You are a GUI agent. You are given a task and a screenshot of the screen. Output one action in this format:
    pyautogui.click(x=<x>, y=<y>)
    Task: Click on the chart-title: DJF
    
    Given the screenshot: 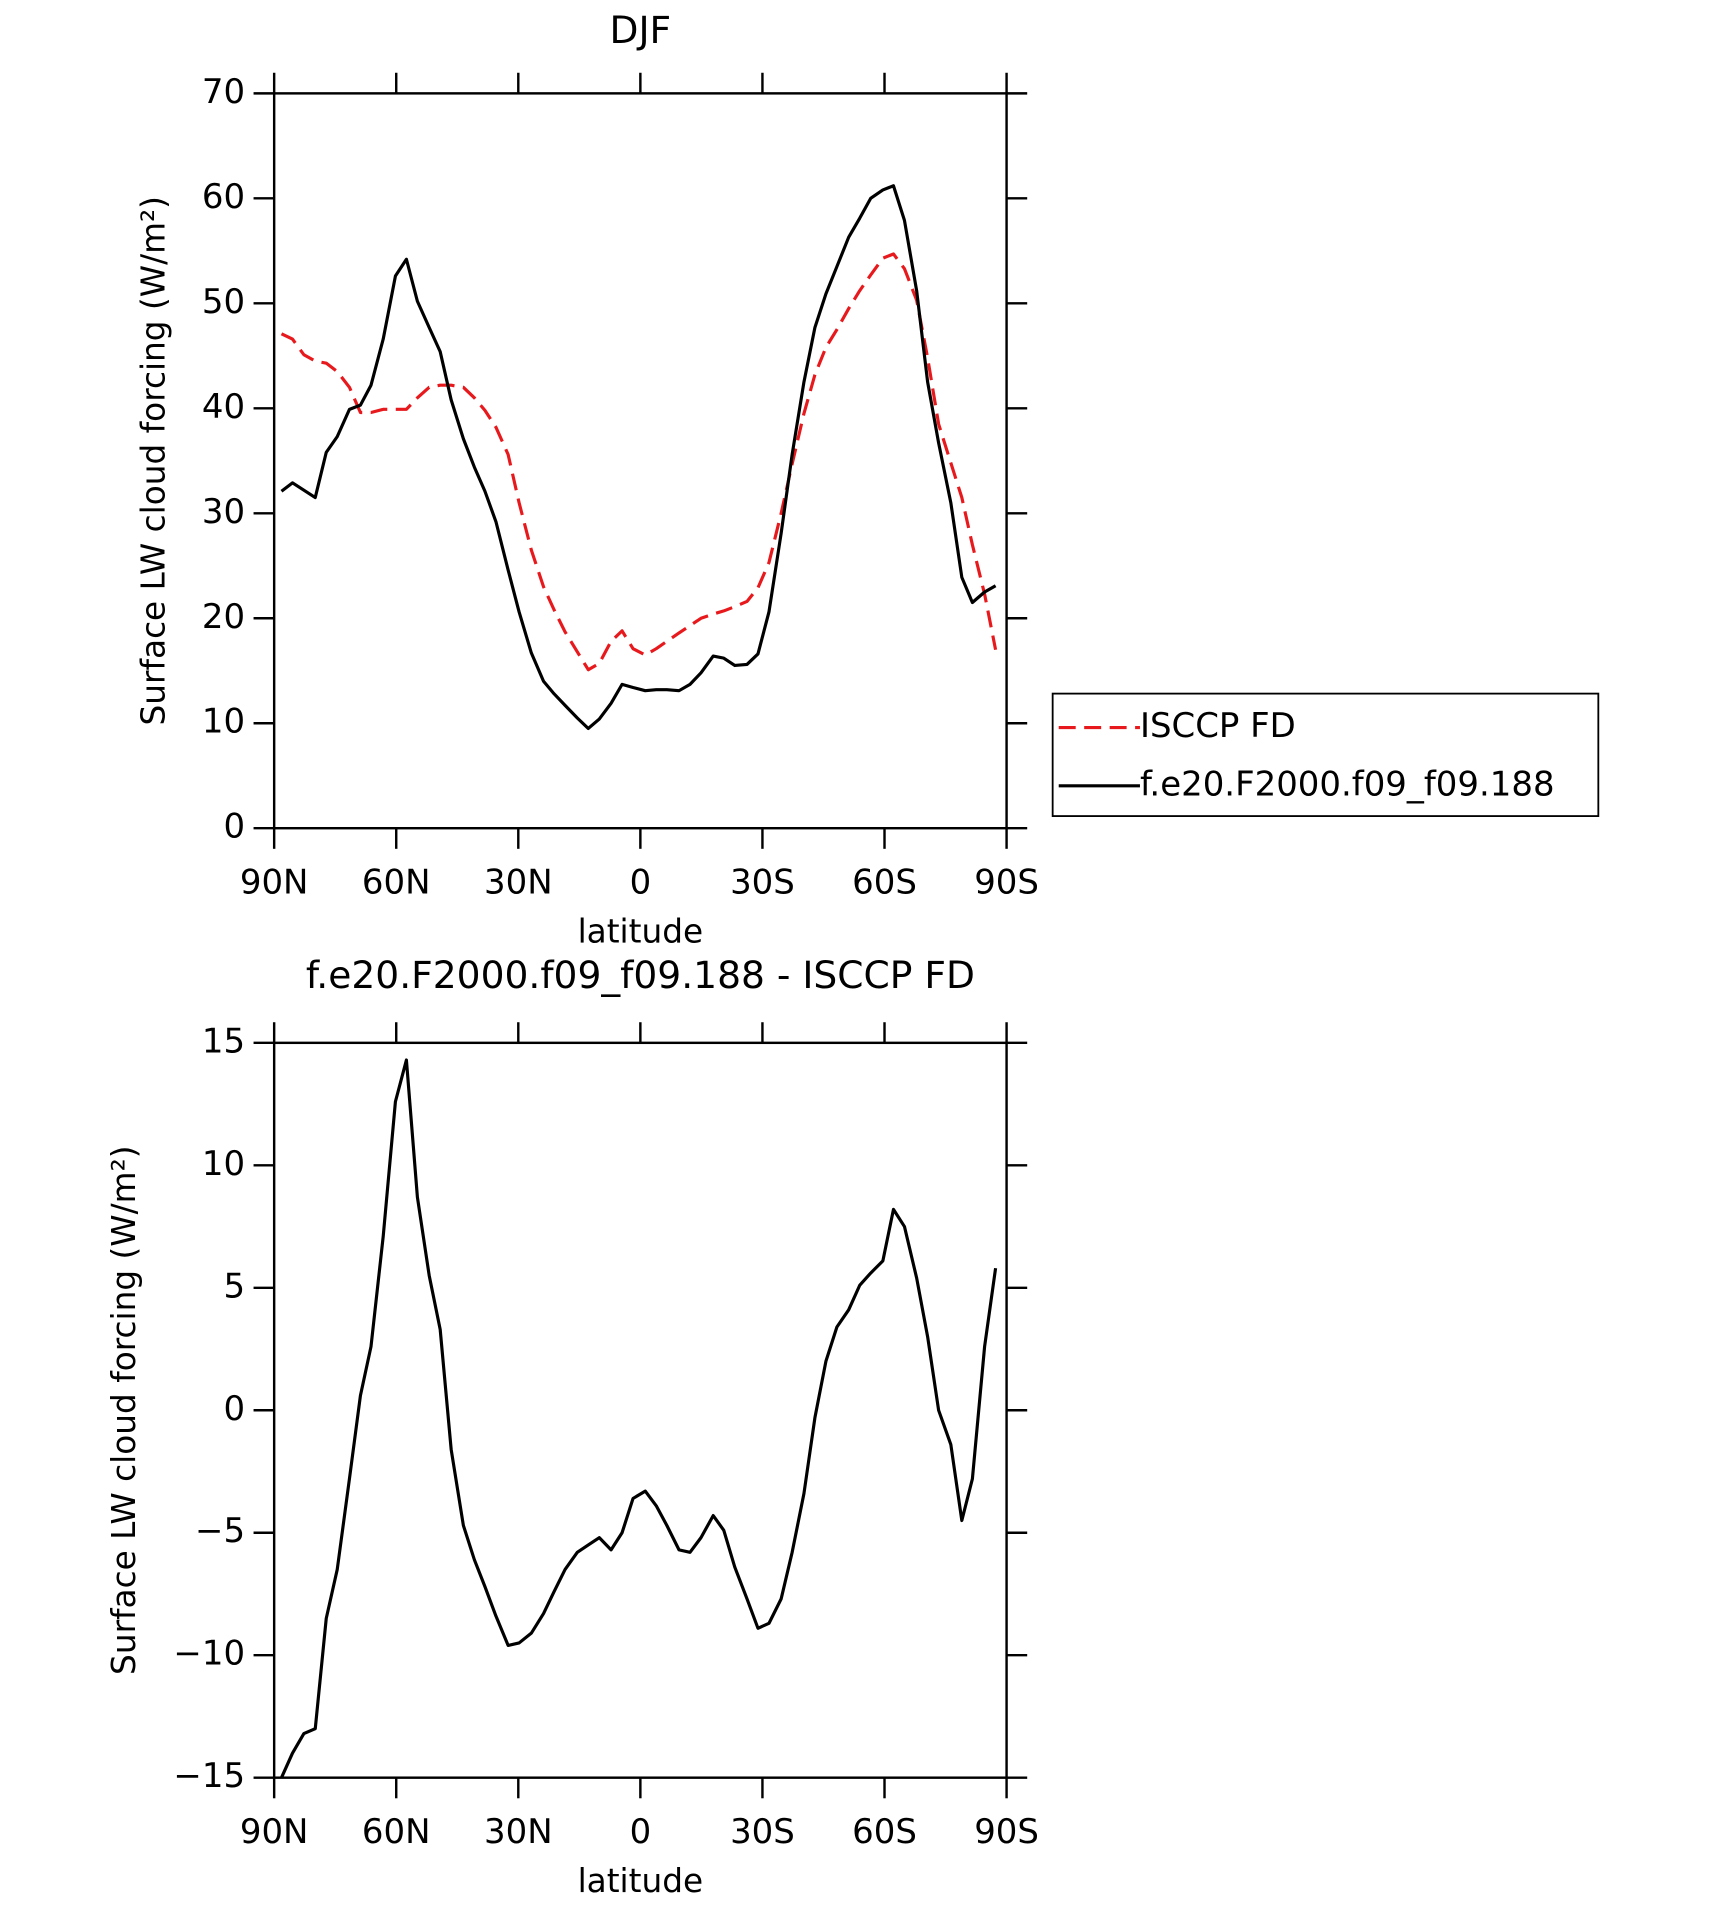 What is the action you would take?
    pyautogui.click(x=641, y=30)
    